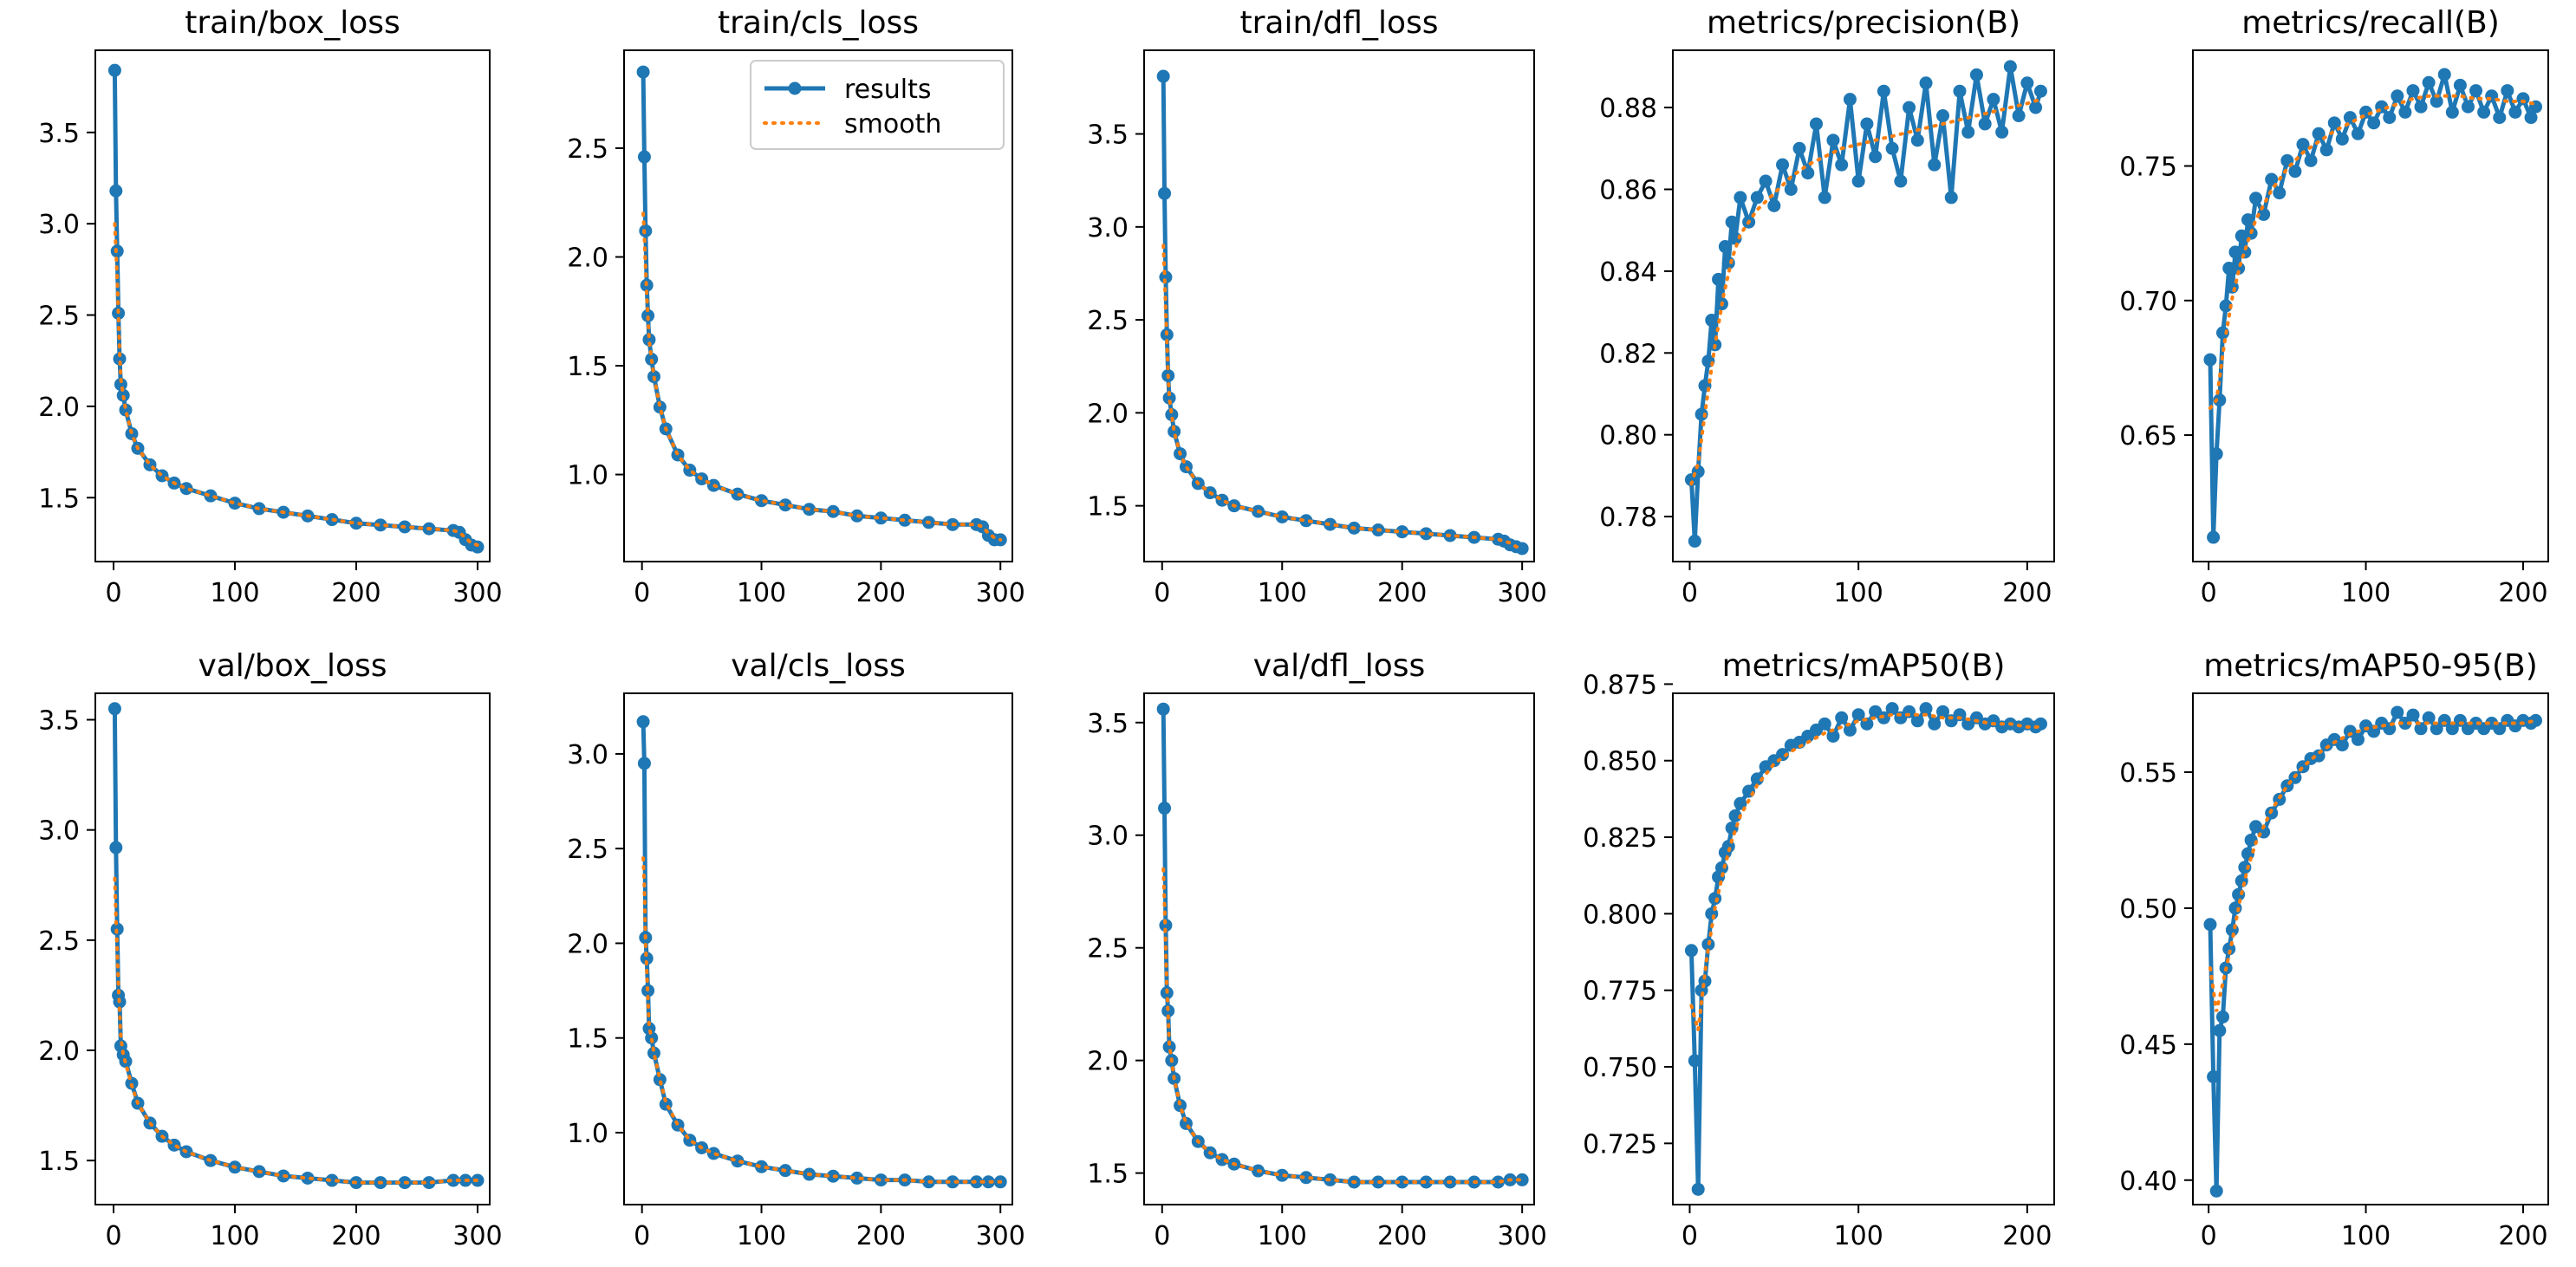 This screenshot has height=1267, width=2576. I want to click on plot-area, so click(296, 946).